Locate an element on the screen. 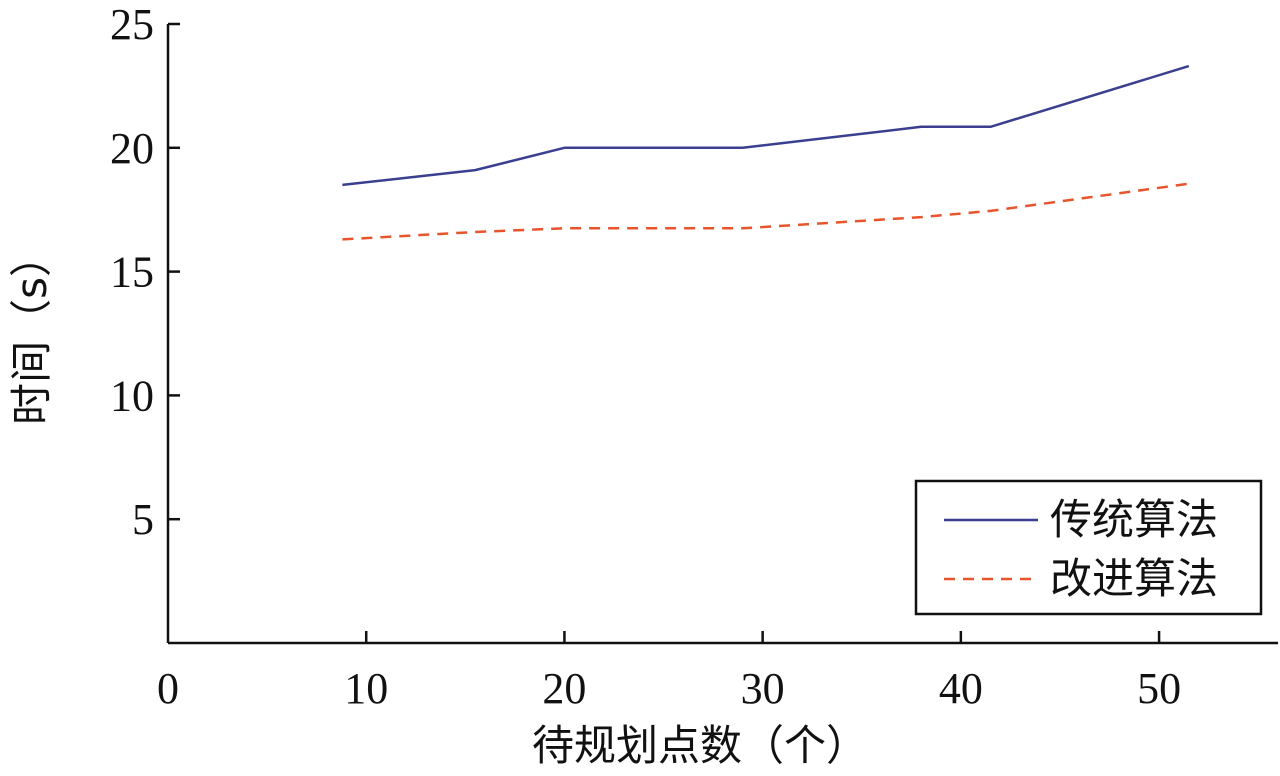  legend-box is located at coordinates (1088, 547).